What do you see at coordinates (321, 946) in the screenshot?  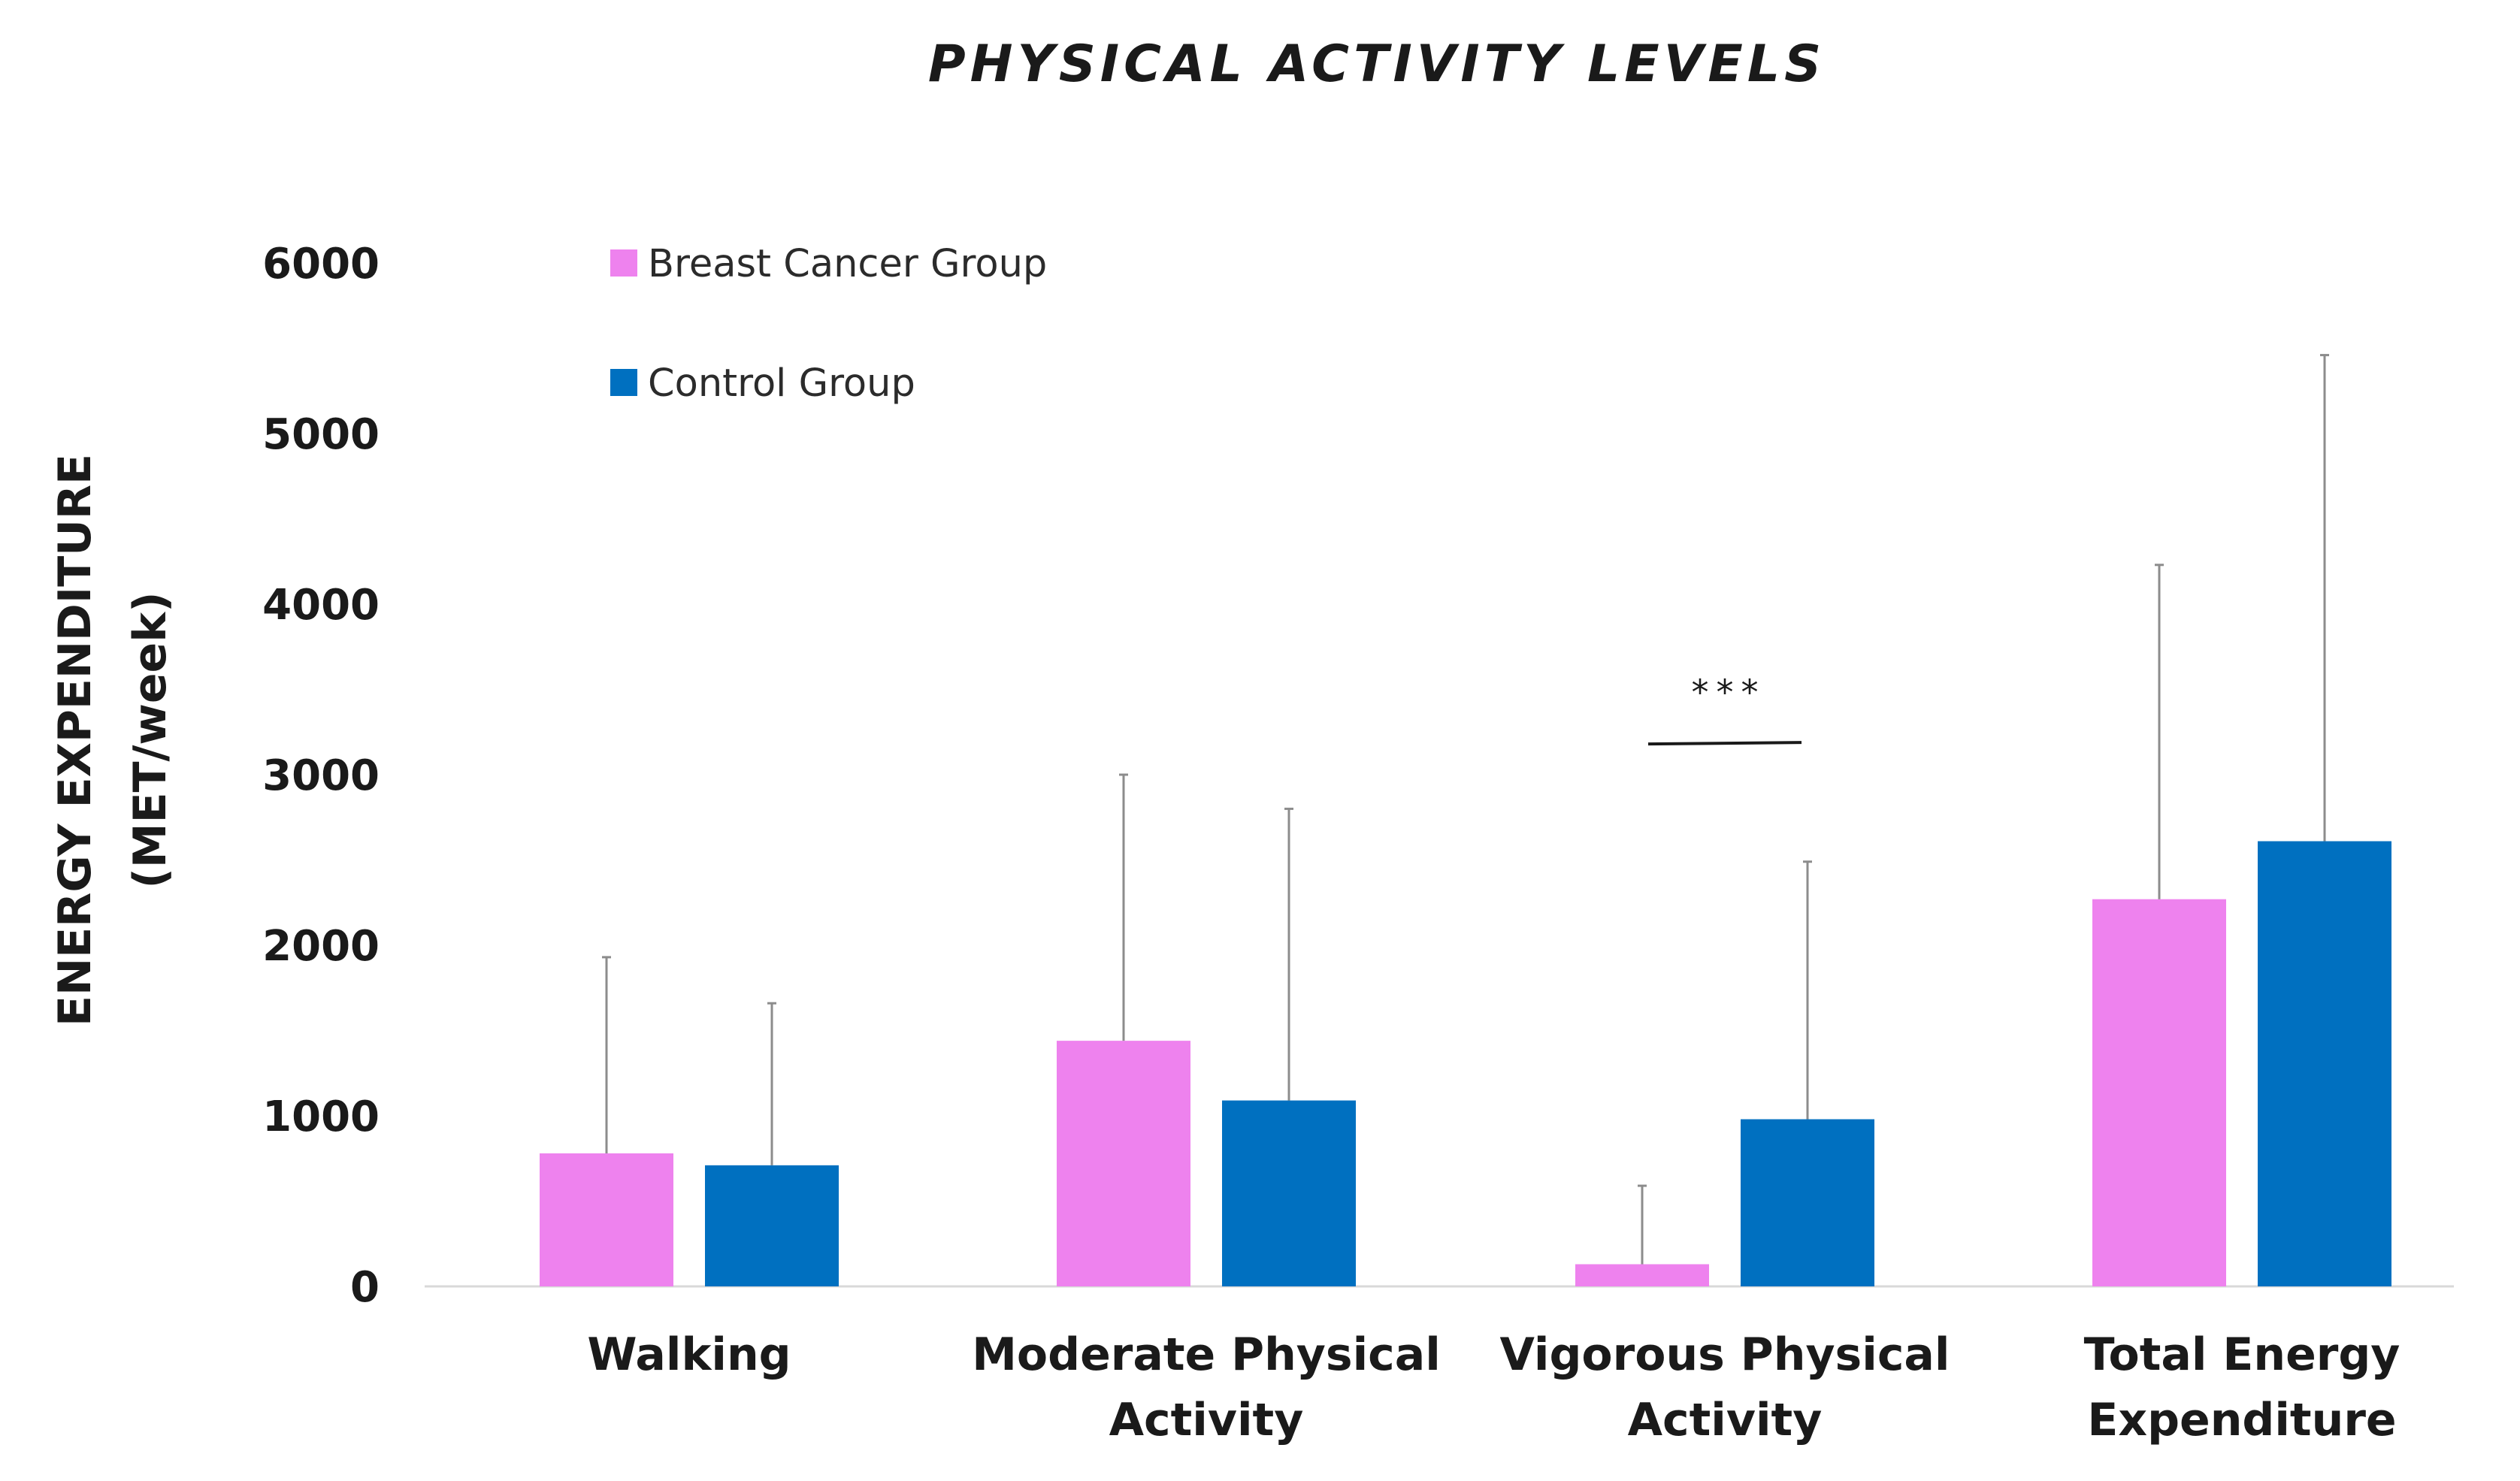 I see `y-tick-label: 2000` at bounding box center [321, 946].